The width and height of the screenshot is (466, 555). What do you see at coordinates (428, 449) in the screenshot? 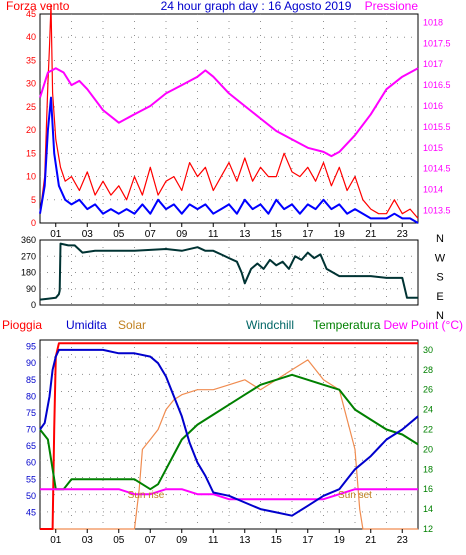
I see `y-right-tick: 20` at bounding box center [428, 449].